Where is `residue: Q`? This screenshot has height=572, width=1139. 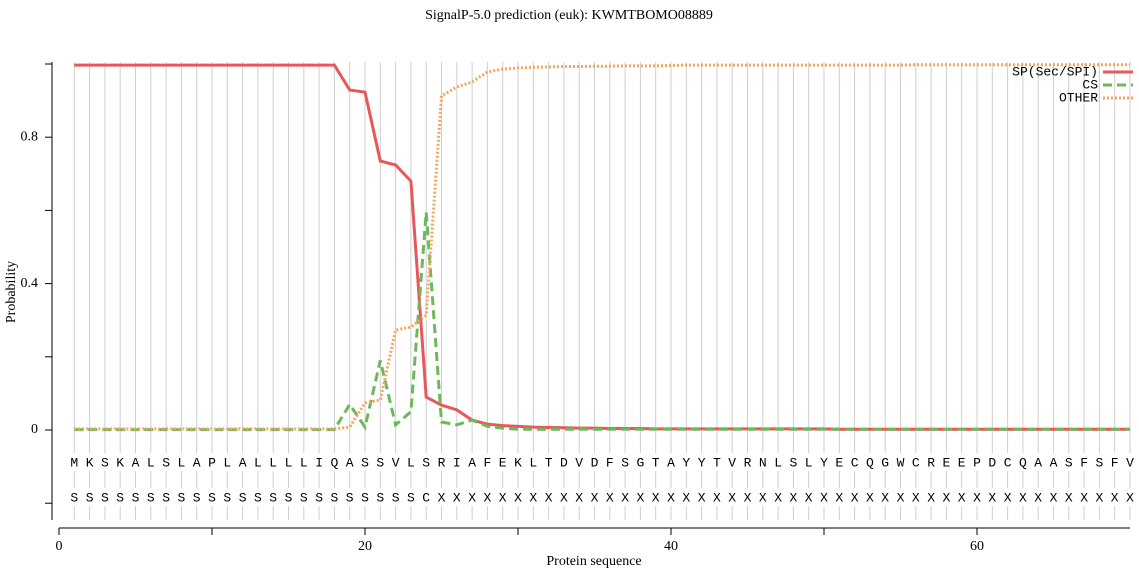
residue: Q is located at coordinates (1023, 462).